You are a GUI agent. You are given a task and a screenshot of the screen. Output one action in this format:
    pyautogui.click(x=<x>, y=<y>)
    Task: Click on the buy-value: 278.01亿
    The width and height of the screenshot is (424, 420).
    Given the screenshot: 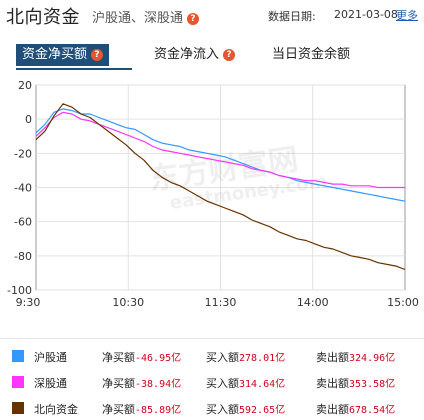 What is the action you would take?
    pyautogui.click(x=262, y=358)
    